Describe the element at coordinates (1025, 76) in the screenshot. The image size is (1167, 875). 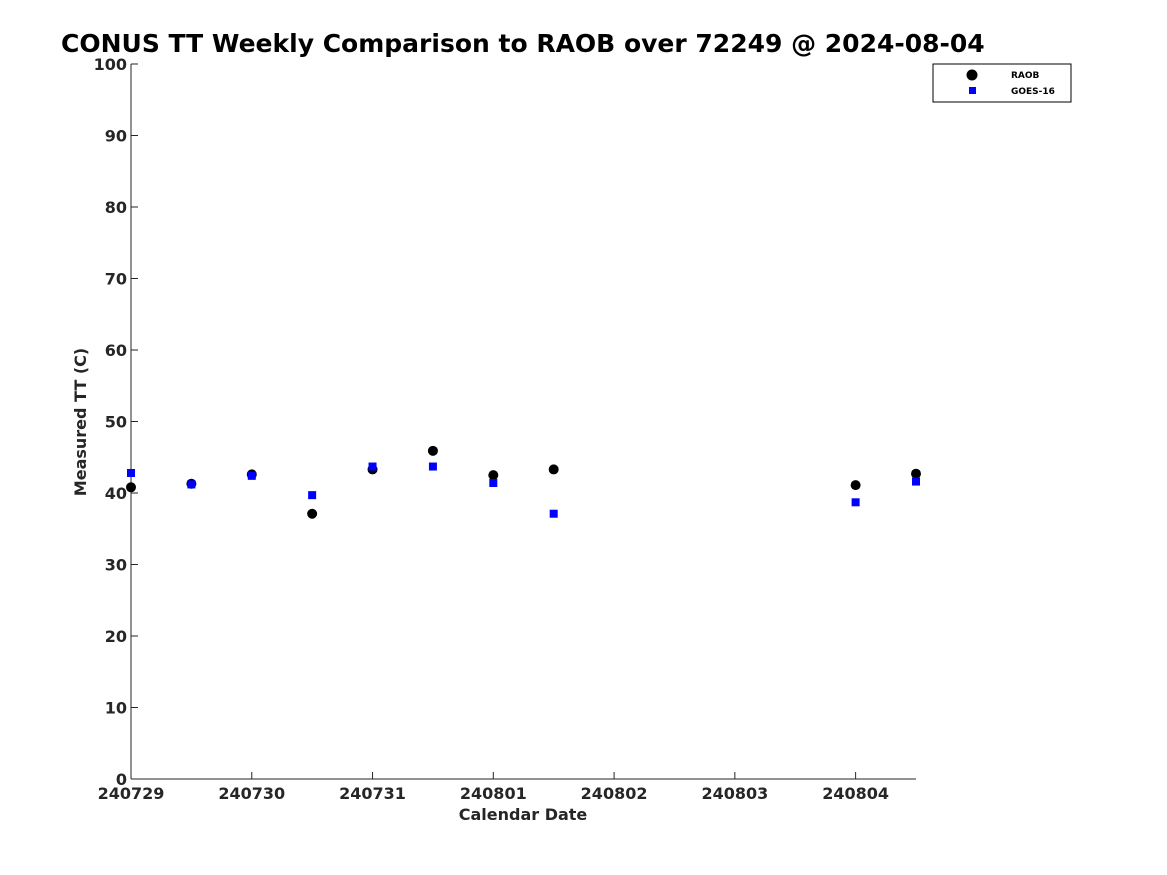
I see `legend-label-raob: RAOB` at that location.